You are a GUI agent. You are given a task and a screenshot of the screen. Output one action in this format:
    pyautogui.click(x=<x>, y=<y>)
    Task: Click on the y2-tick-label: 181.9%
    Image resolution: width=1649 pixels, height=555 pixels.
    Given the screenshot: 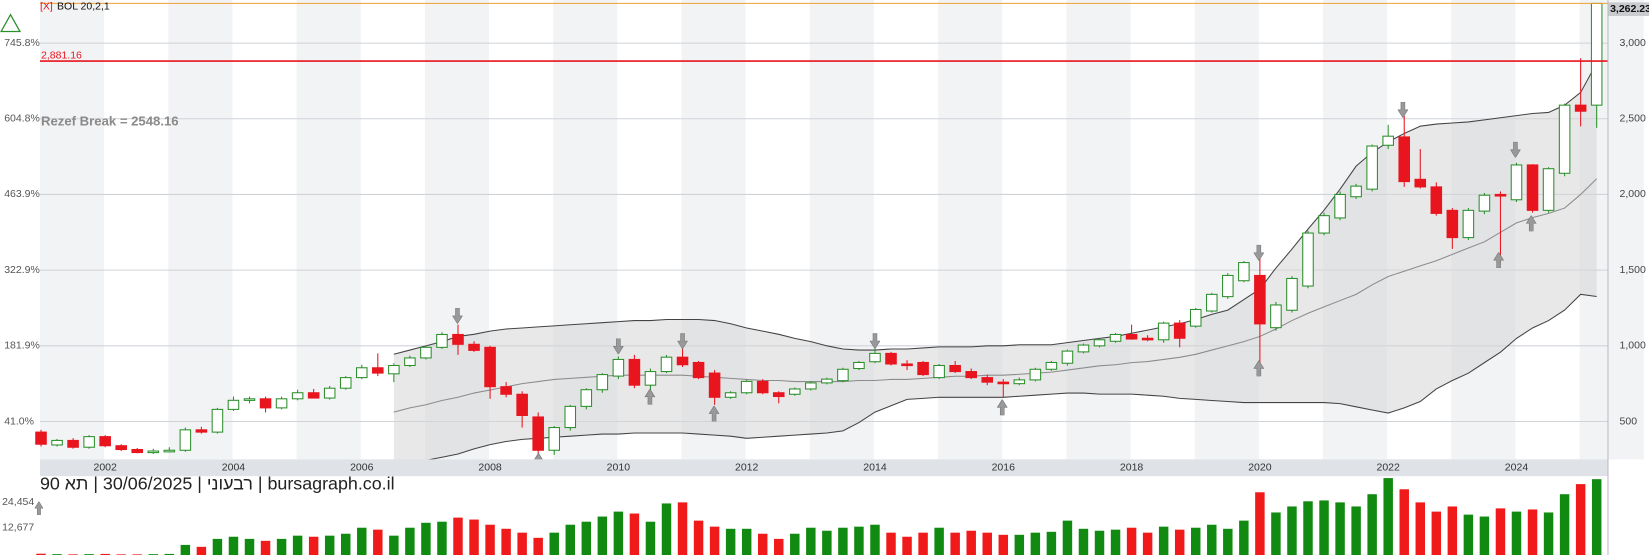 What is the action you would take?
    pyautogui.click(x=22, y=346)
    